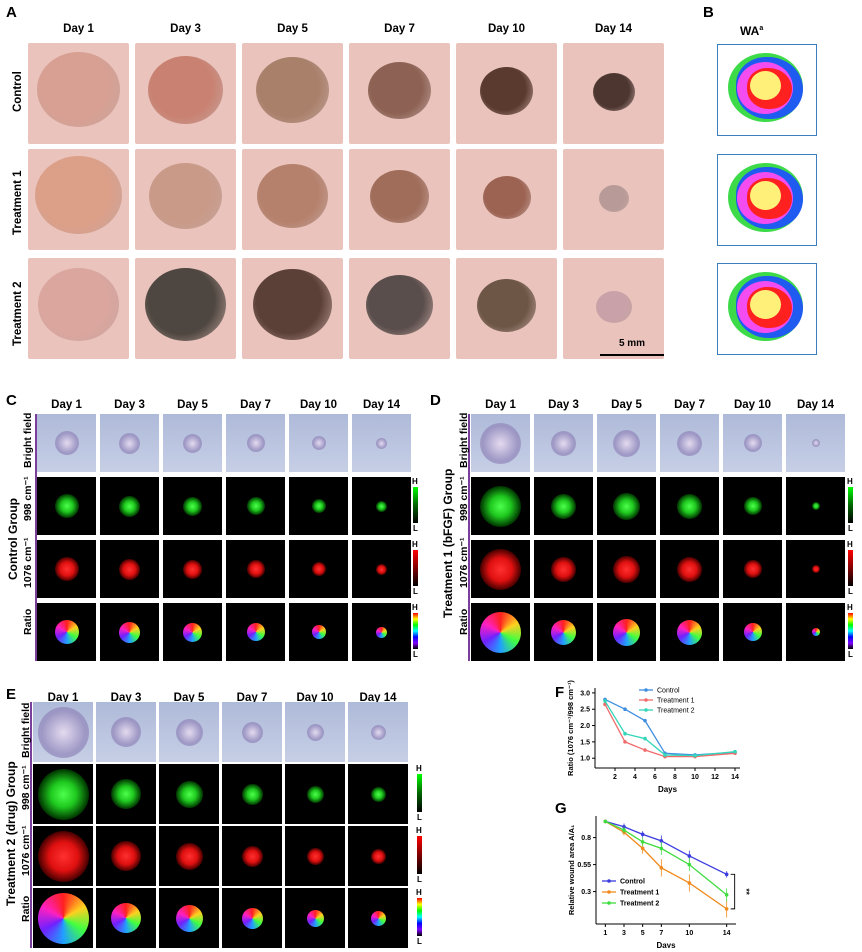  I want to click on y-tick-label: 3.0, so click(585, 693).